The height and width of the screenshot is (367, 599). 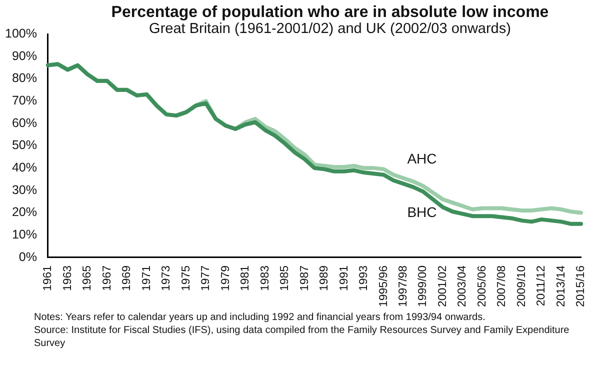 I want to click on x-tick-label: 2011/12, so click(x=542, y=285).